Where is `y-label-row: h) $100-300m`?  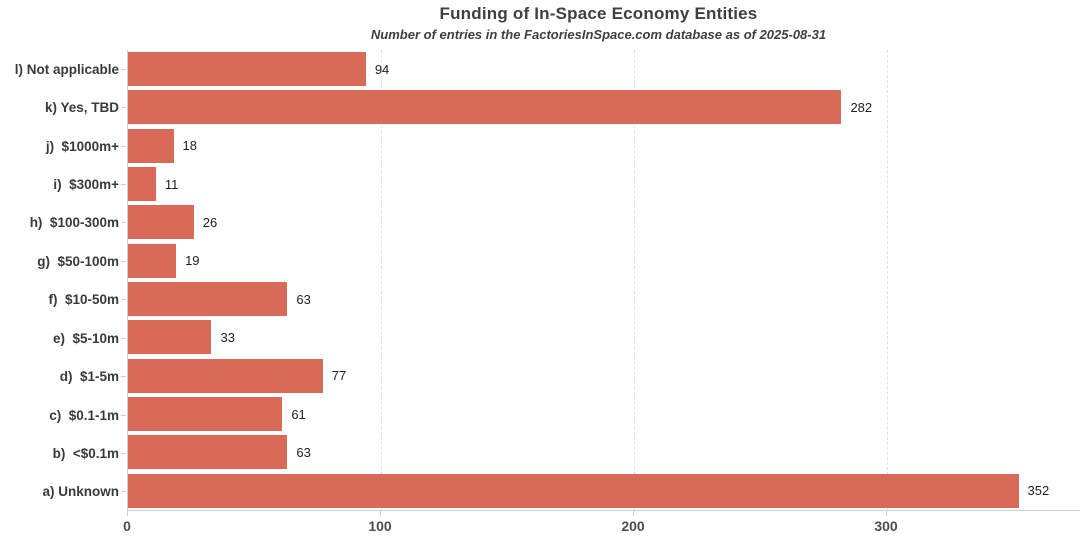
y-label-row: h) $100-300m is located at coordinates (63, 223).